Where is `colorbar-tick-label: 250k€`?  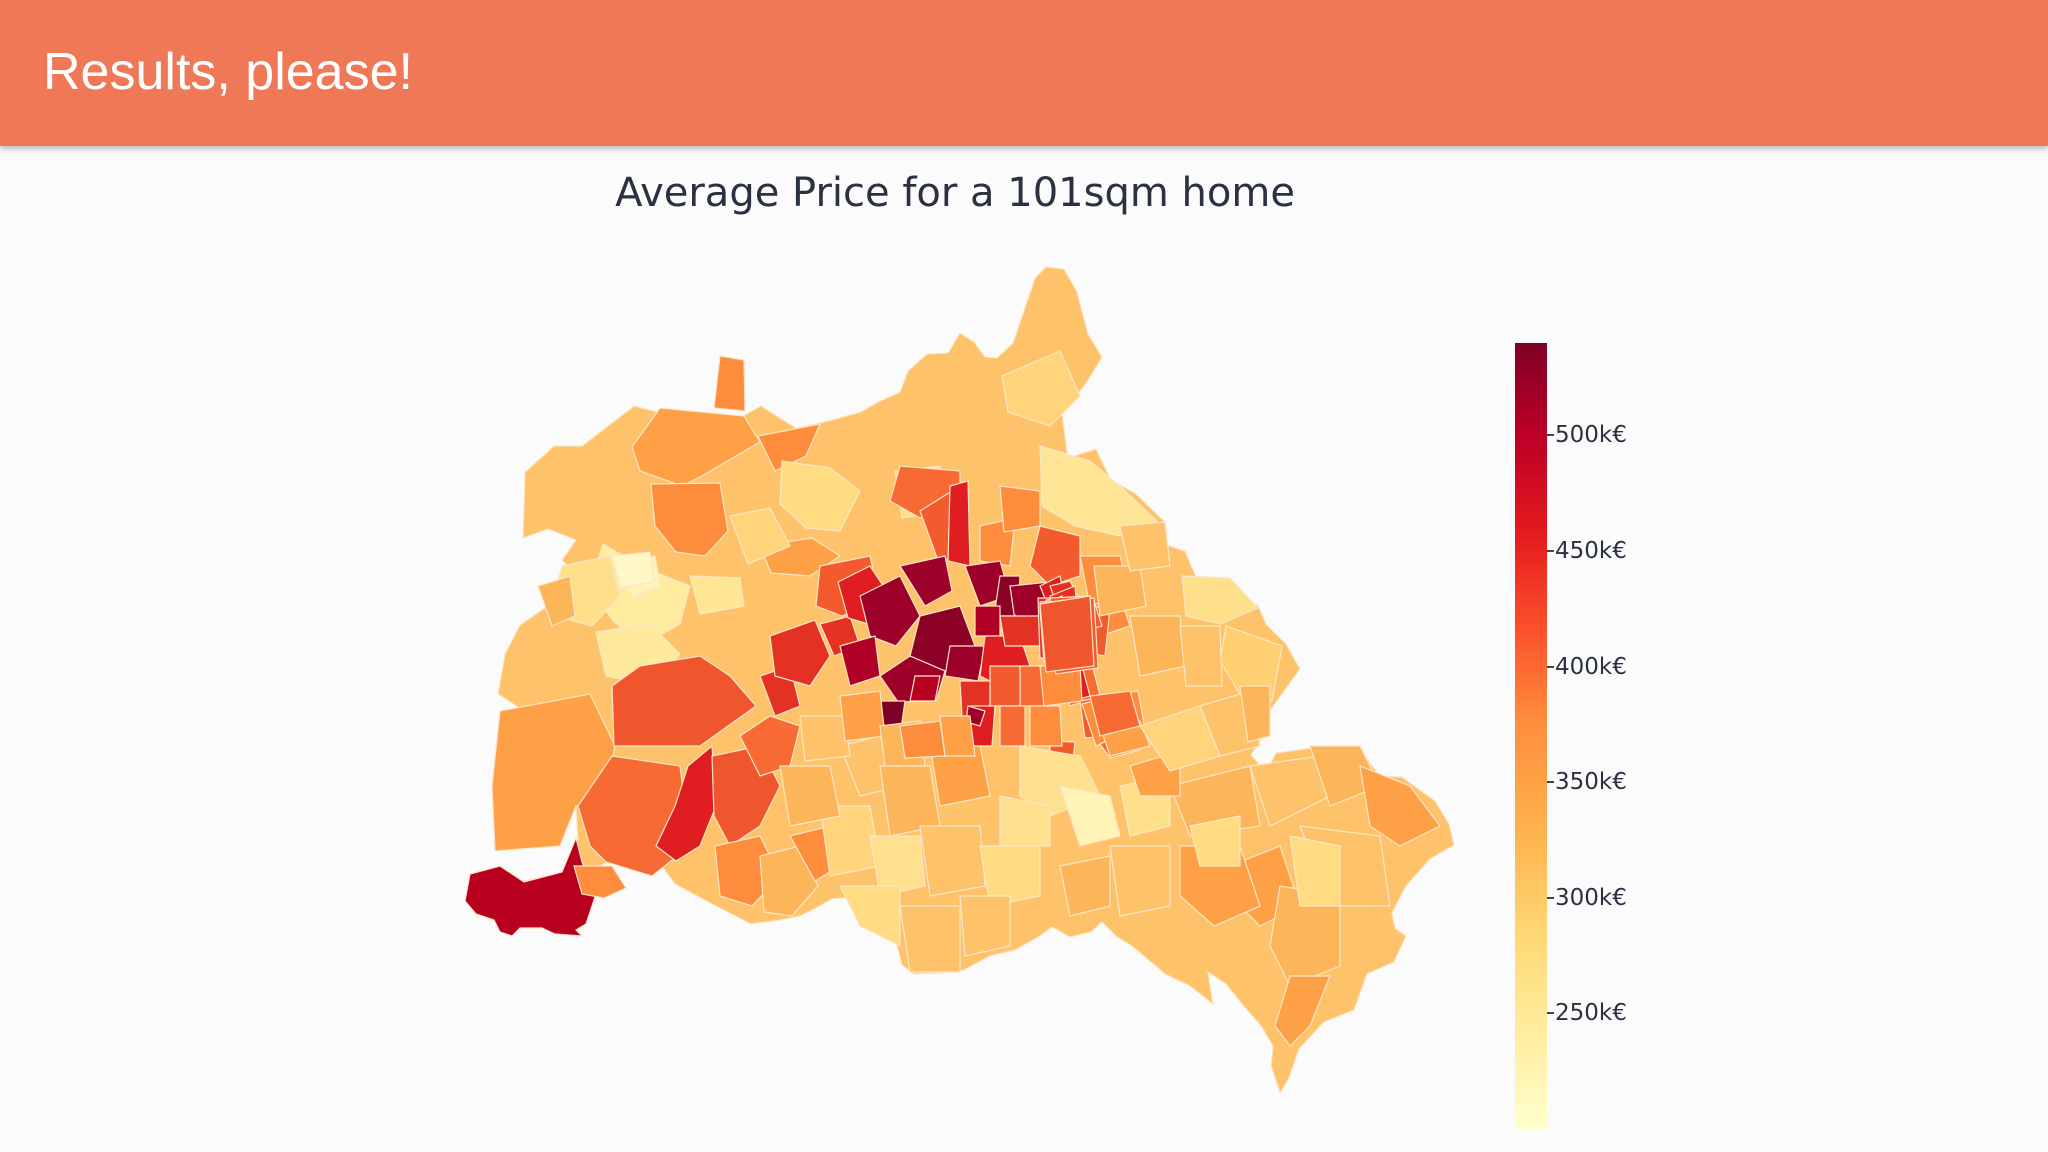
colorbar-tick-label: 250k€ is located at coordinates (1591, 1013).